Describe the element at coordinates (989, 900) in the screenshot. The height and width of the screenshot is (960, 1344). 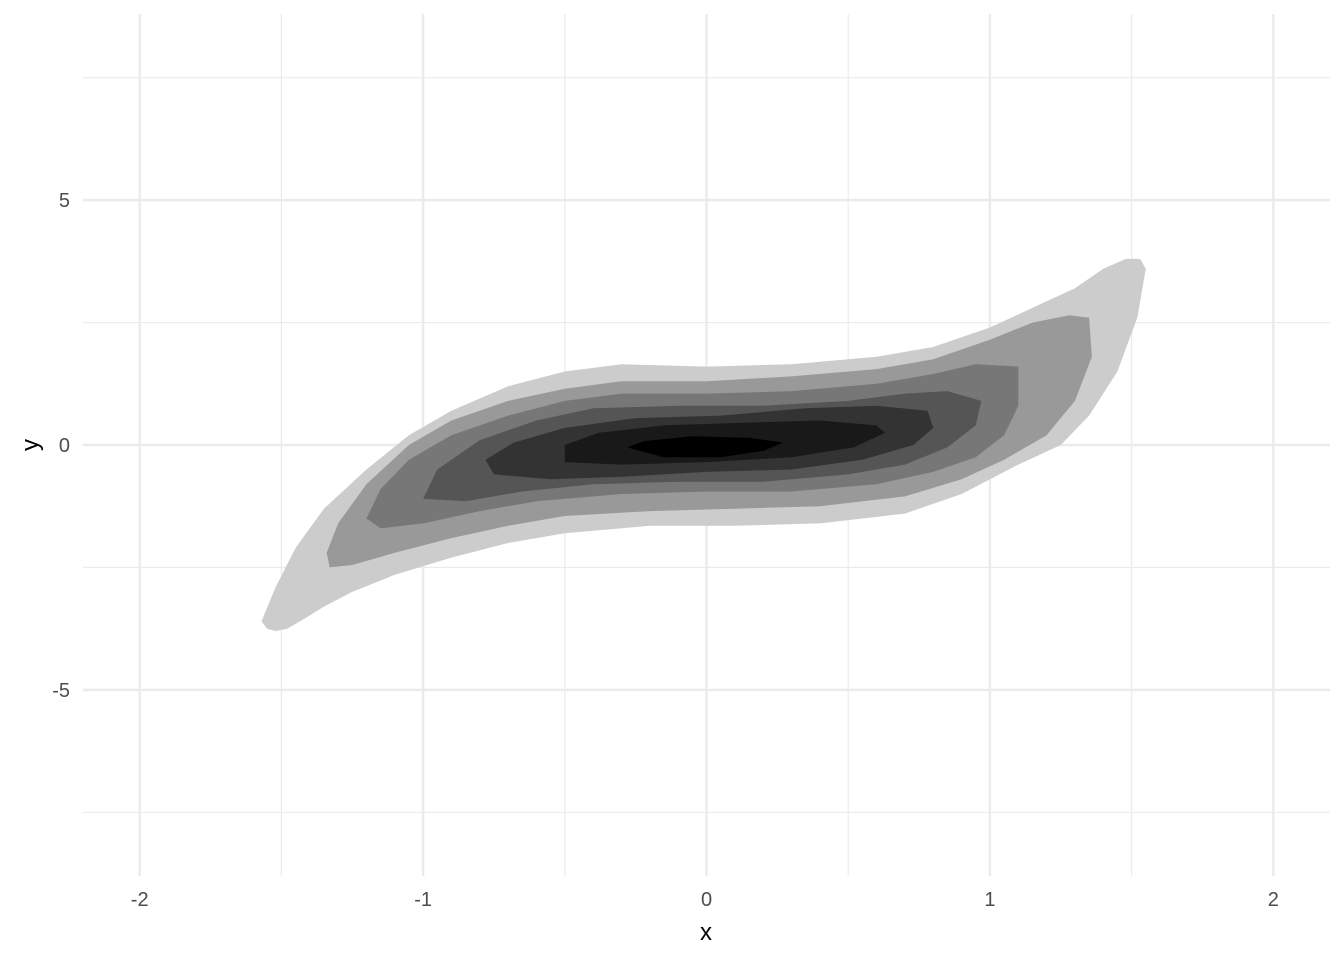
I see `x-tick-label: 1` at that location.